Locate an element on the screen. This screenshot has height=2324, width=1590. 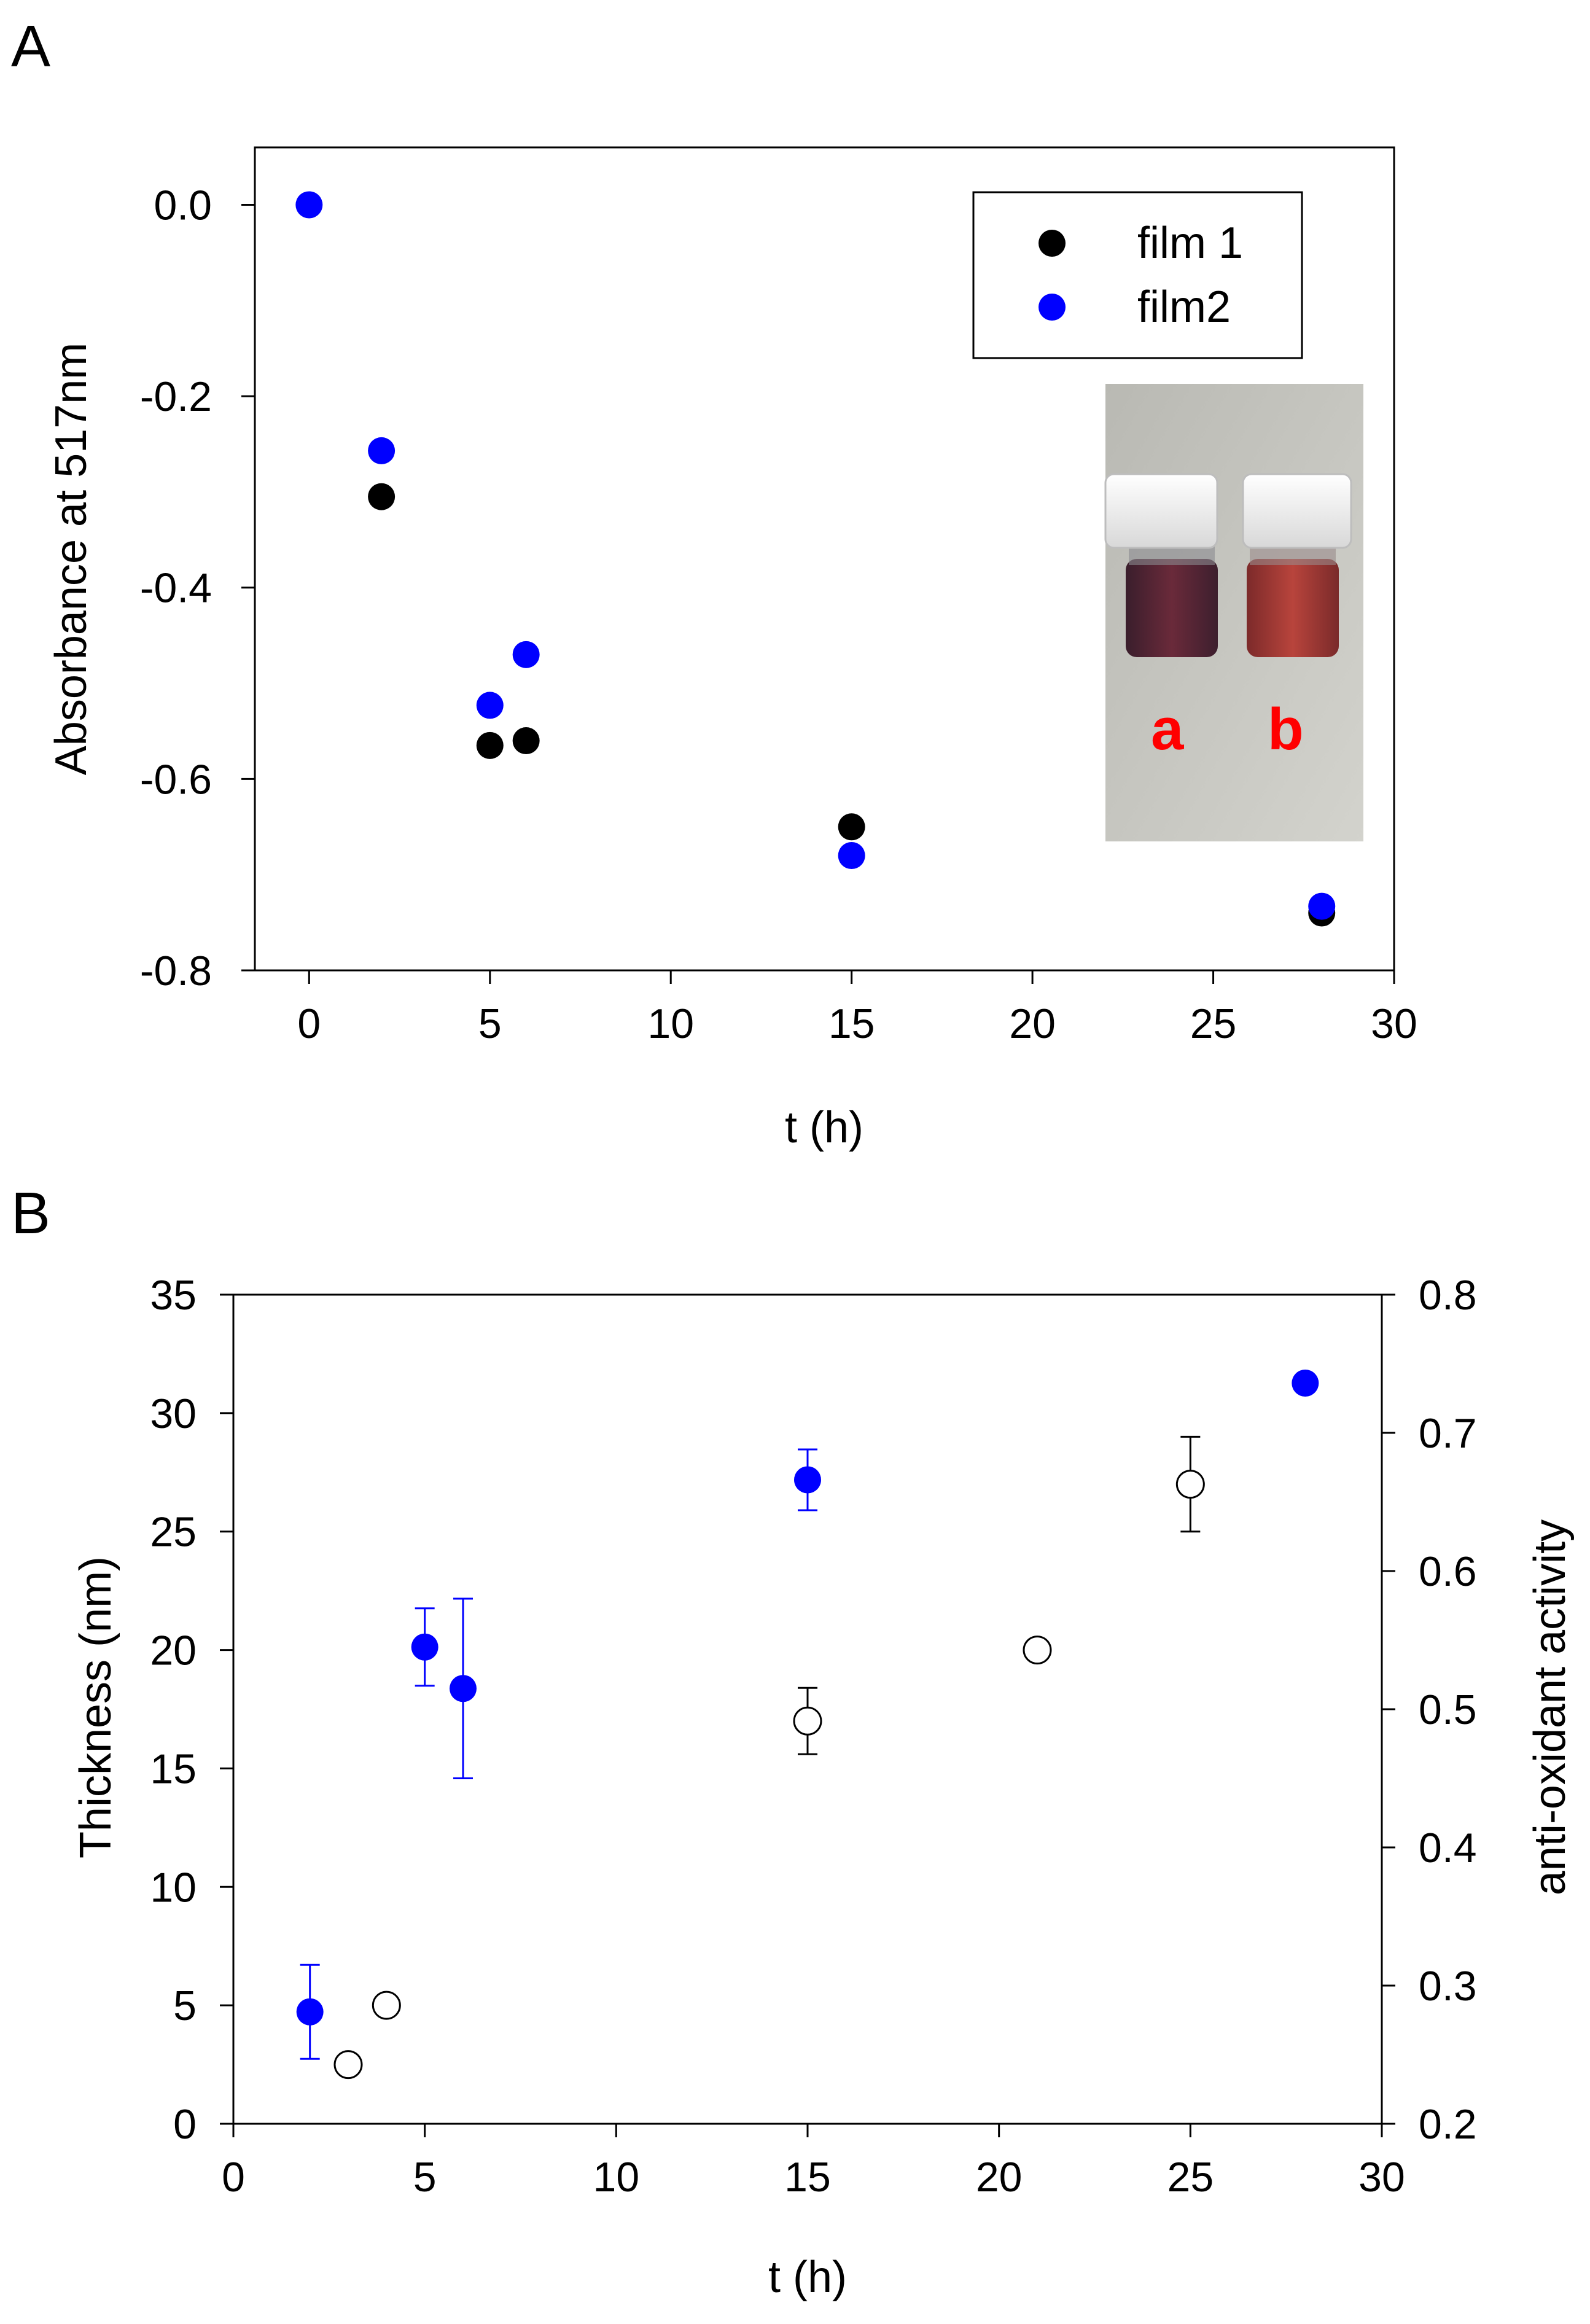
chart-b-y-tick-label-right: 0.3 is located at coordinates (1448, 1987).